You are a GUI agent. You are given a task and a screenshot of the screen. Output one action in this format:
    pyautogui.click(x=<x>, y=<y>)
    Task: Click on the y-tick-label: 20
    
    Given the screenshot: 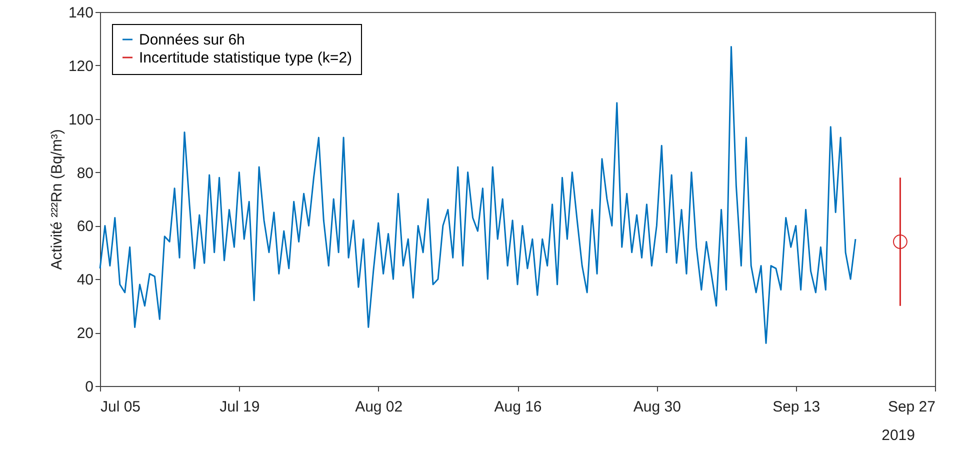 What is the action you would take?
    pyautogui.click(x=85, y=333)
    